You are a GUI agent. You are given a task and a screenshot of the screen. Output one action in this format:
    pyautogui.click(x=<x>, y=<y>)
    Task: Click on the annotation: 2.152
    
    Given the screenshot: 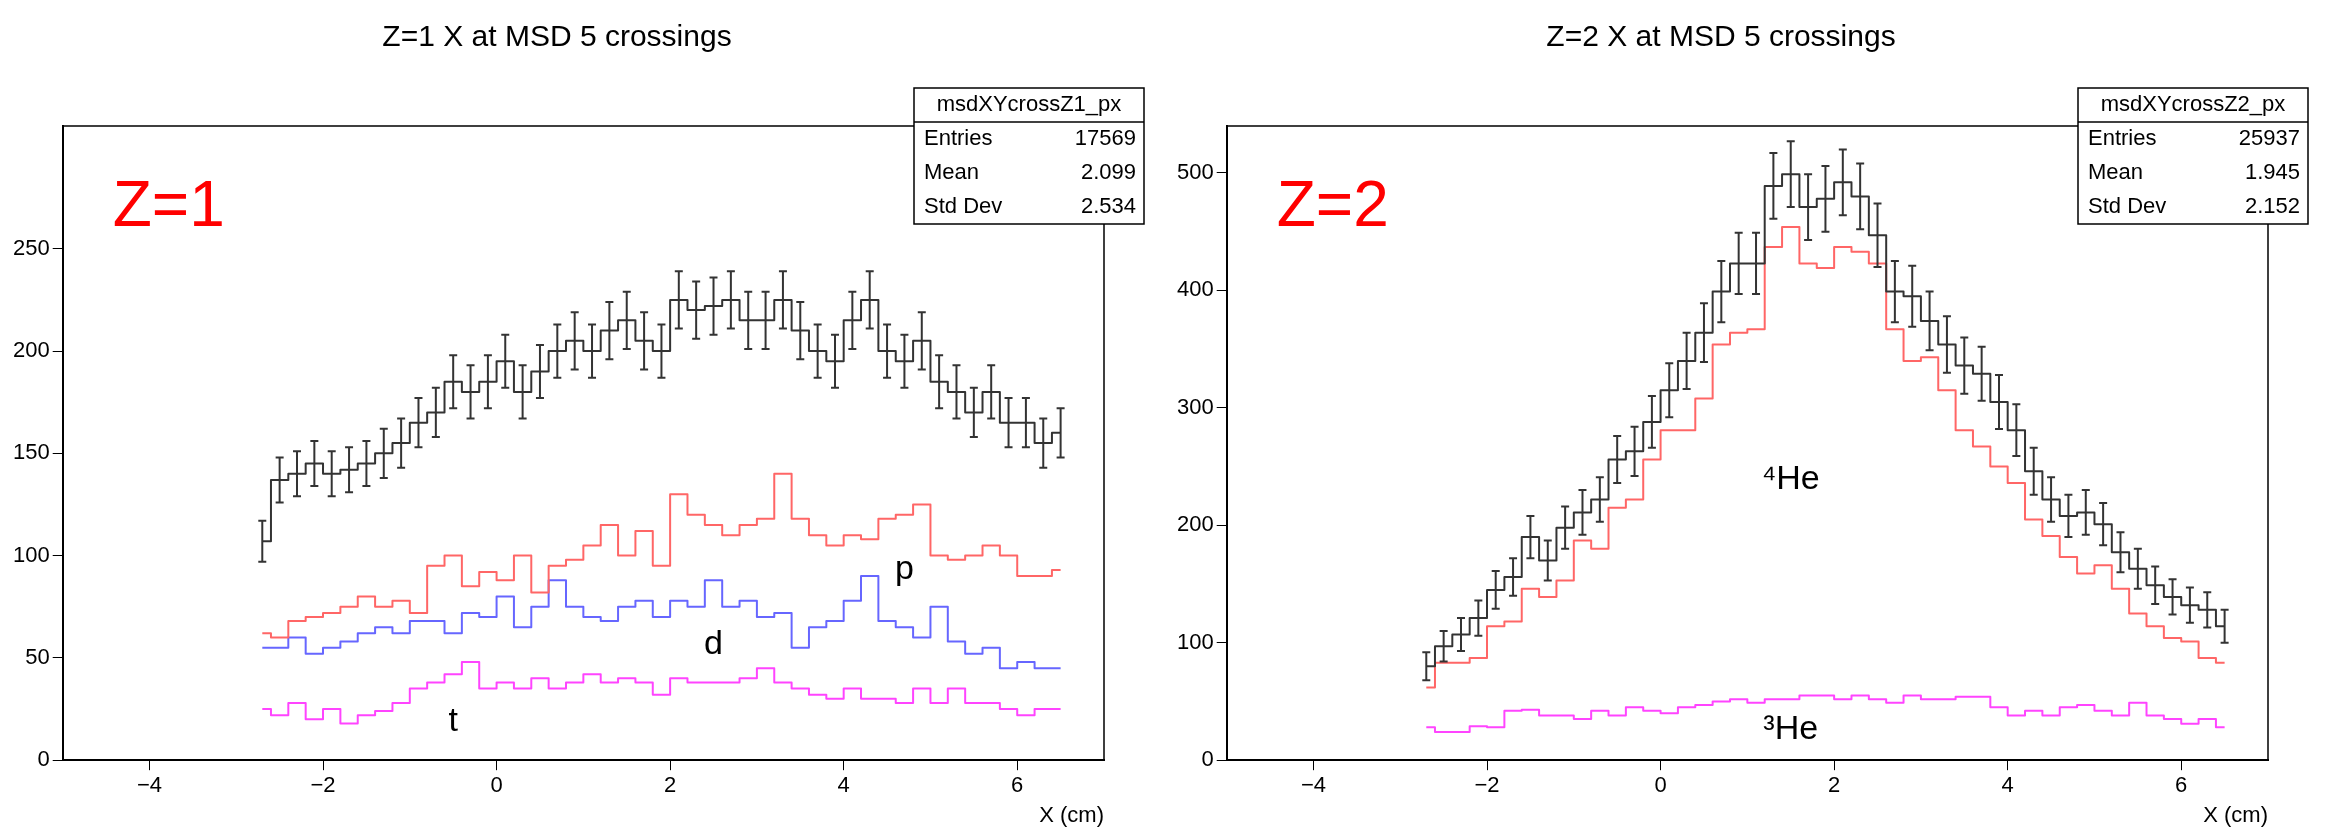 What is the action you would take?
    pyautogui.click(x=2272, y=206)
    